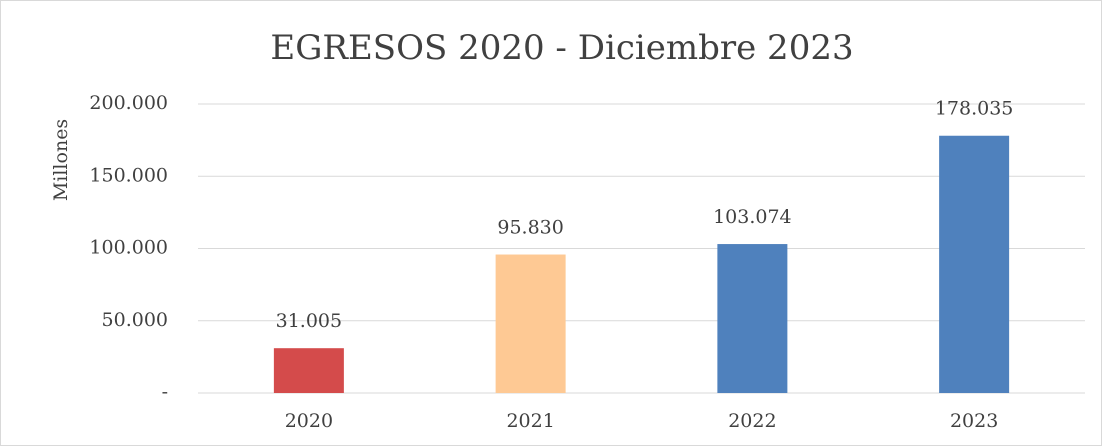 The image size is (1102, 446). I want to click on data-label: 95.830, so click(530, 228).